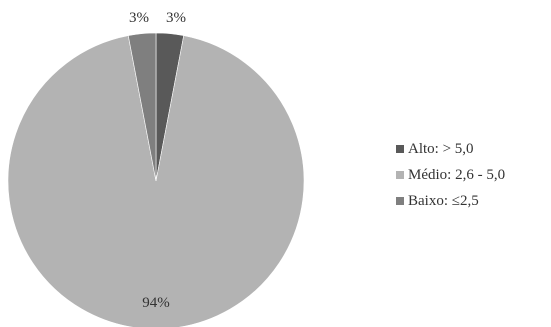  Describe the element at coordinates (139, 18) in the screenshot. I see `slice-label-baixo: 3%` at that location.